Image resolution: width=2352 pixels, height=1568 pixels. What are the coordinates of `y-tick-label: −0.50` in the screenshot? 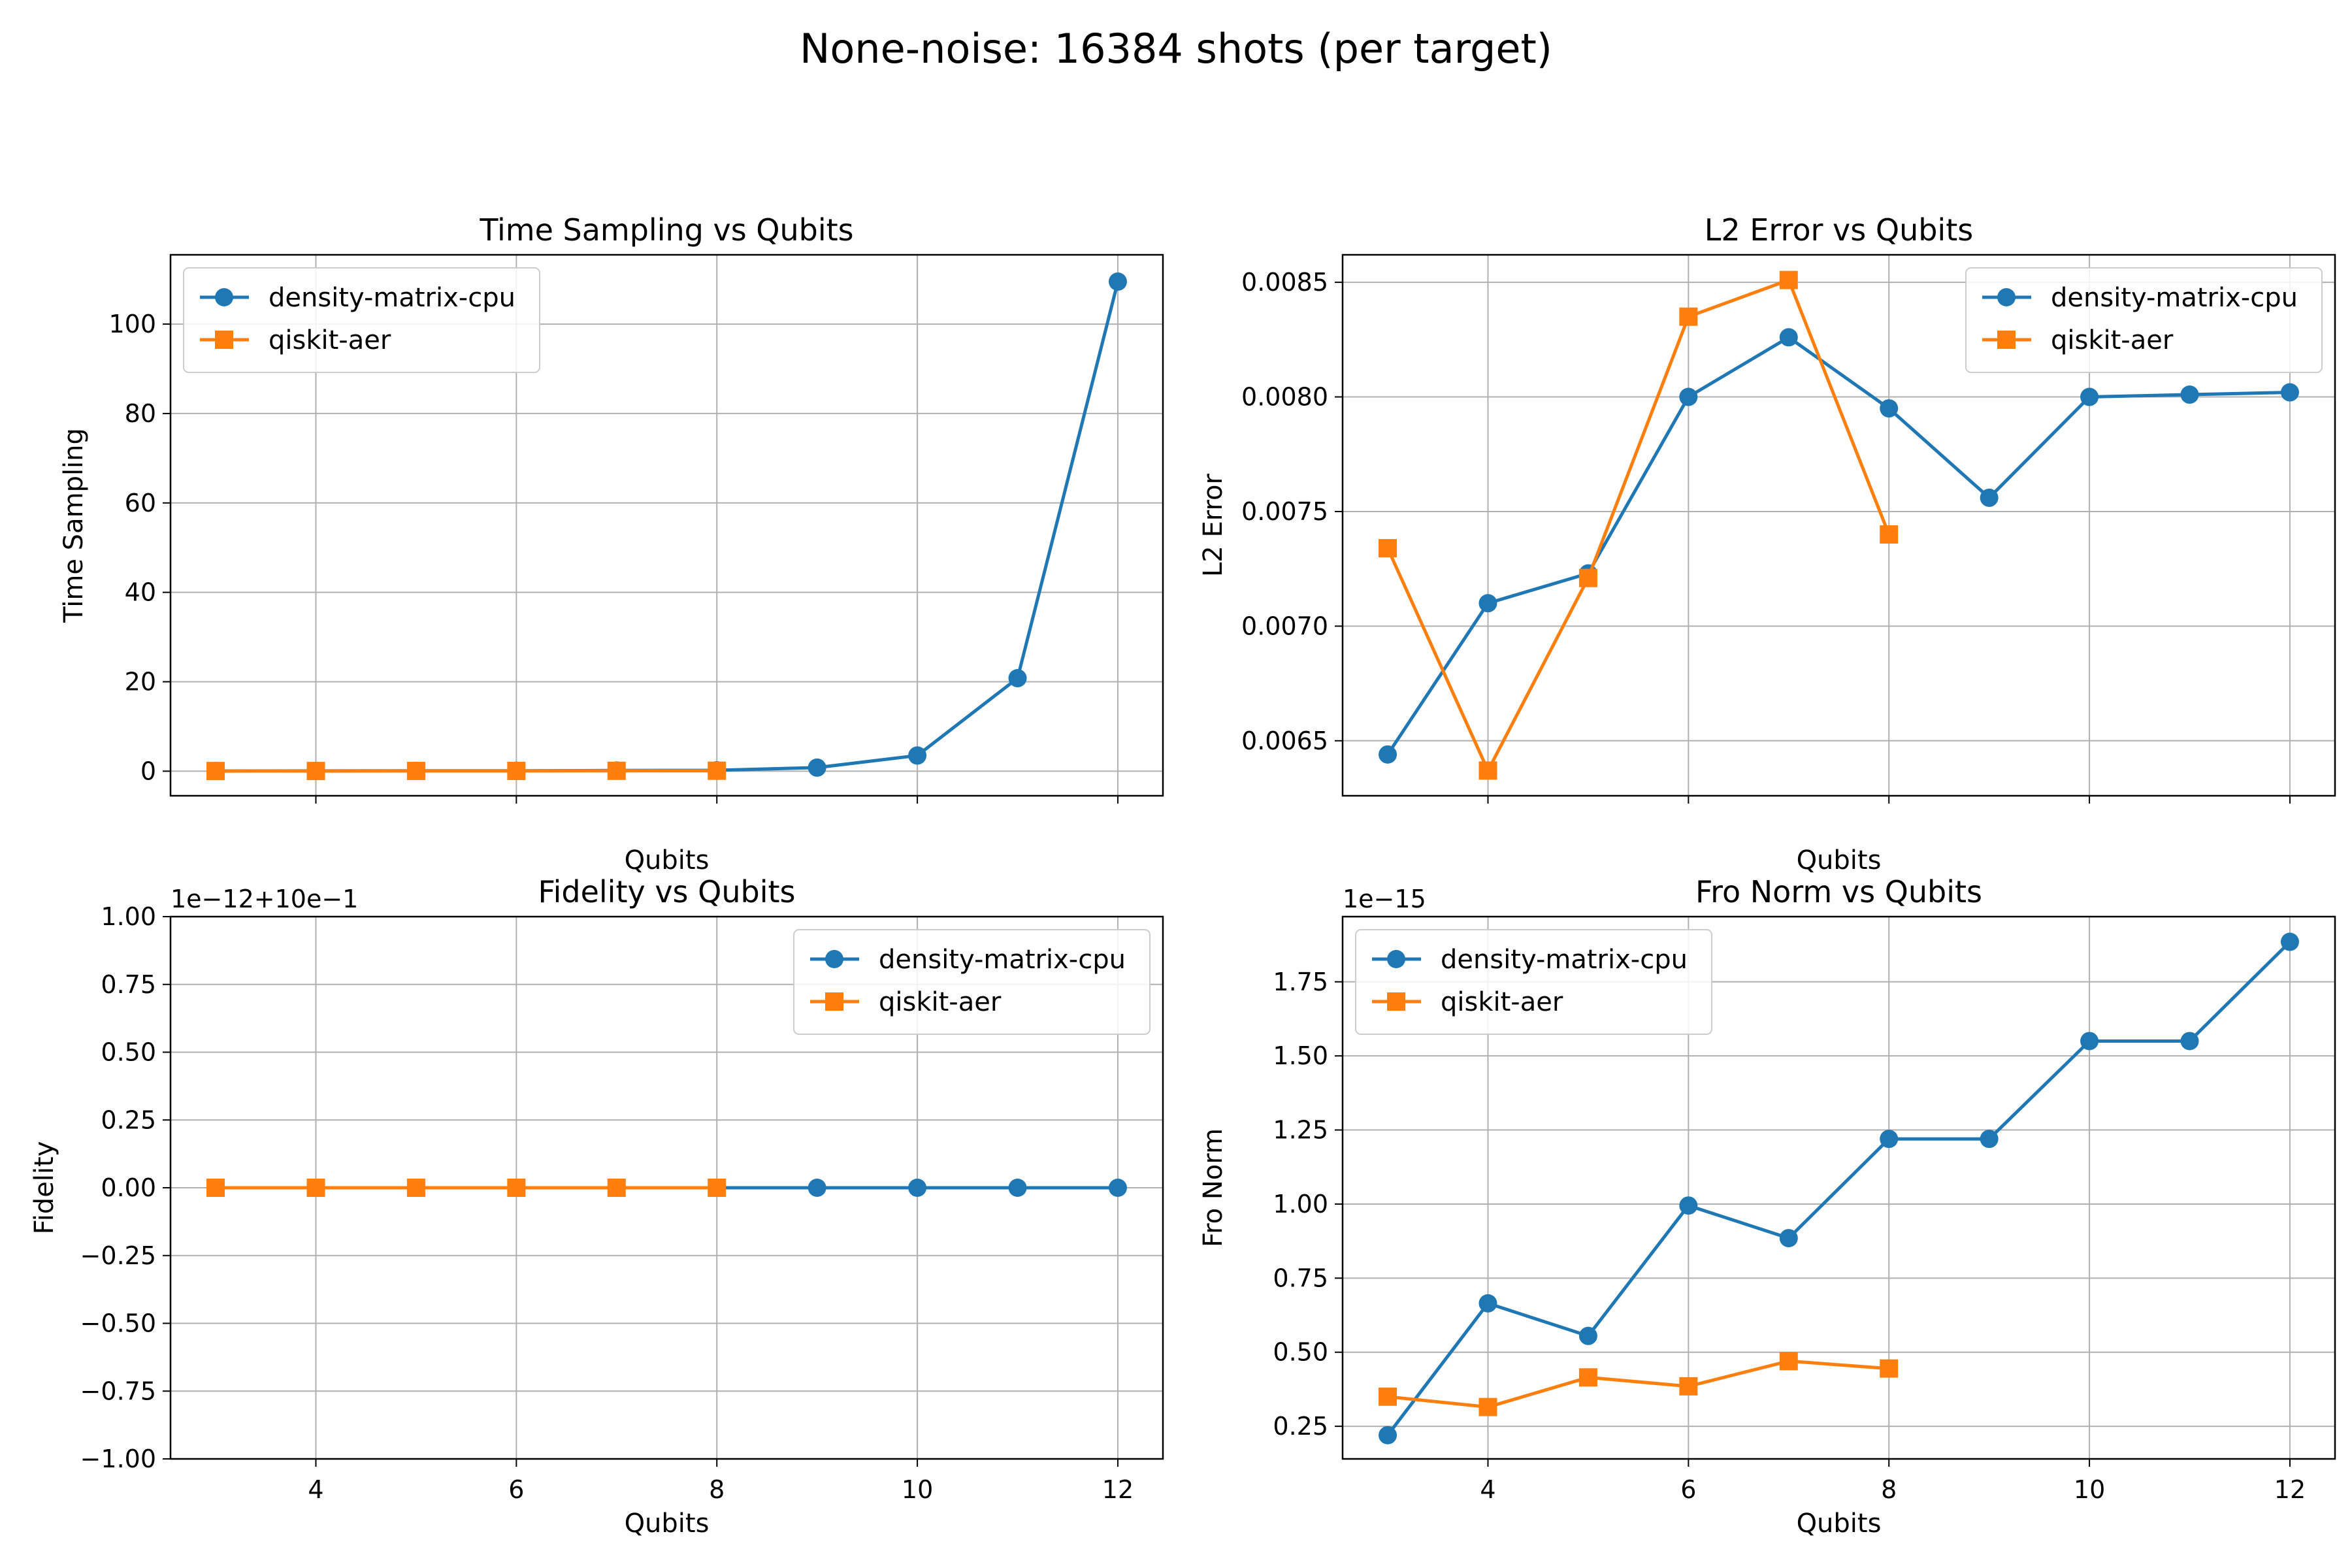 It's located at (118, 1323).